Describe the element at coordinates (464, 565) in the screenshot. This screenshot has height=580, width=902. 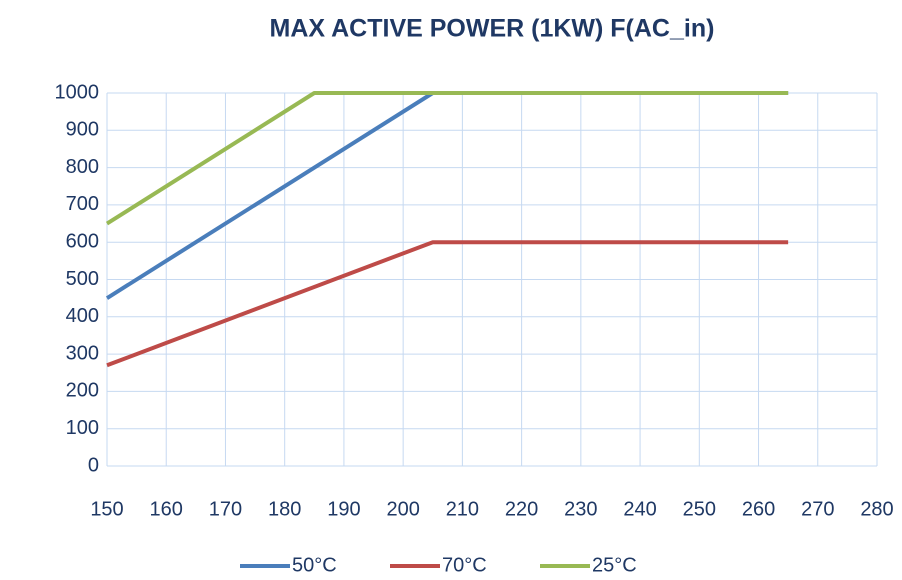
I see `legend-label: 70°C` at that location.